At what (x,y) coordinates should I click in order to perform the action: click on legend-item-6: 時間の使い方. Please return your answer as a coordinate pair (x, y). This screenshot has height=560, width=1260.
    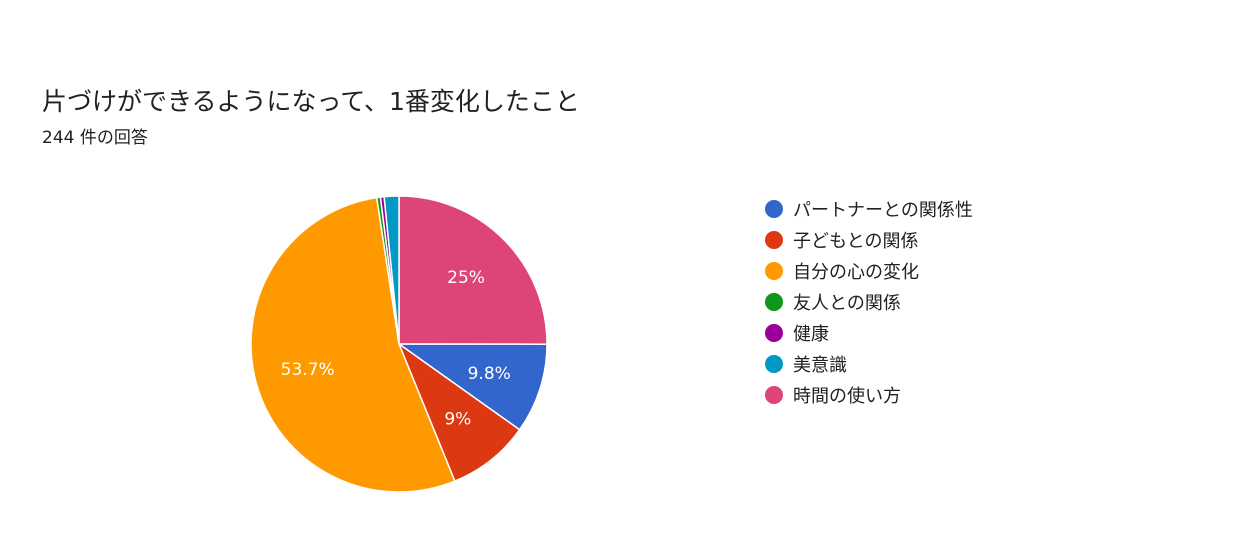
    Looking at the image, I should click on (869, 394).